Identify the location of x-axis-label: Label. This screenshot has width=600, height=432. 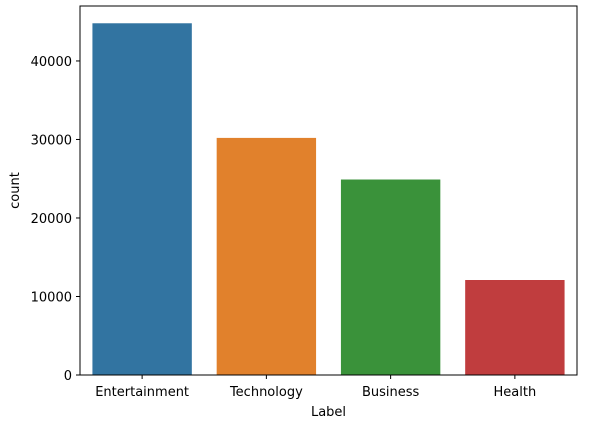
(328, 412).